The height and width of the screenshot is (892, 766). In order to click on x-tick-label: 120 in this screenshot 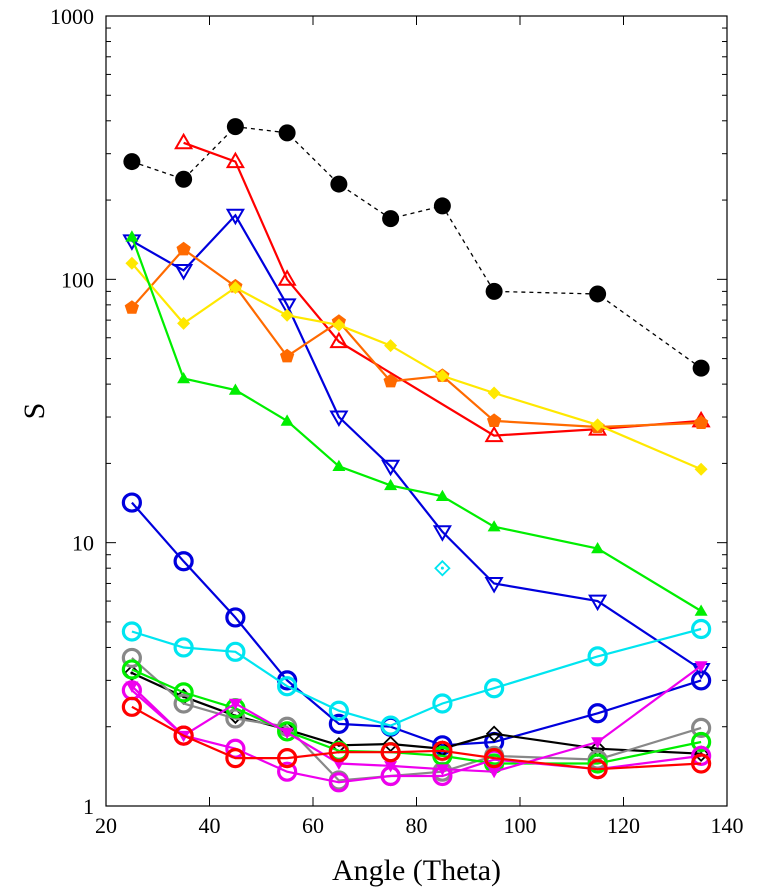, I will do `click(623, 825)`.